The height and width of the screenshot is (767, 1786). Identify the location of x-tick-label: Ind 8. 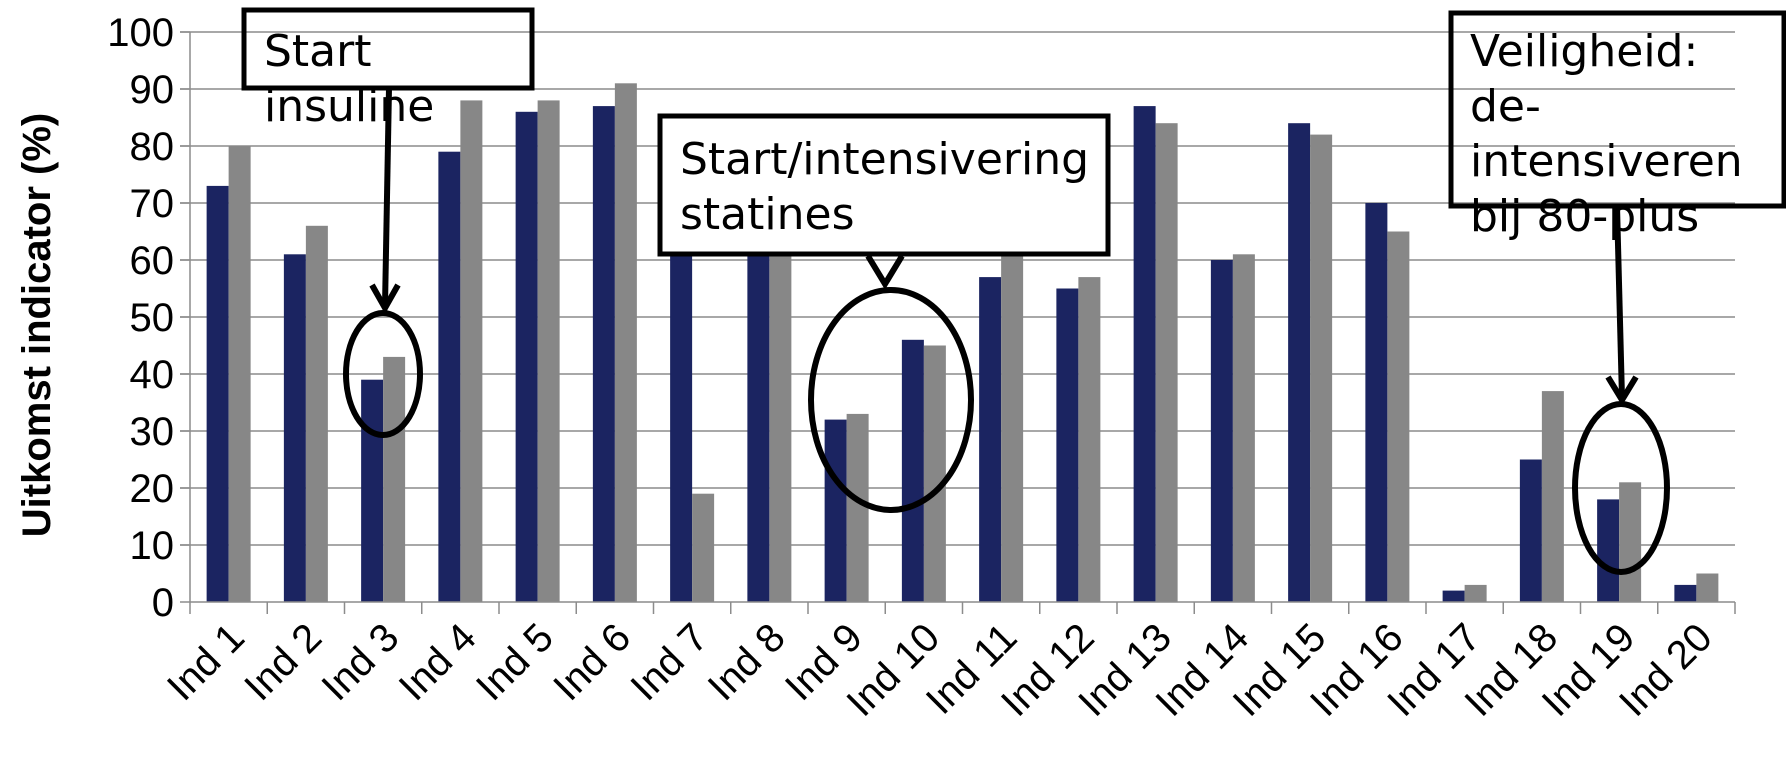
(747, 662).